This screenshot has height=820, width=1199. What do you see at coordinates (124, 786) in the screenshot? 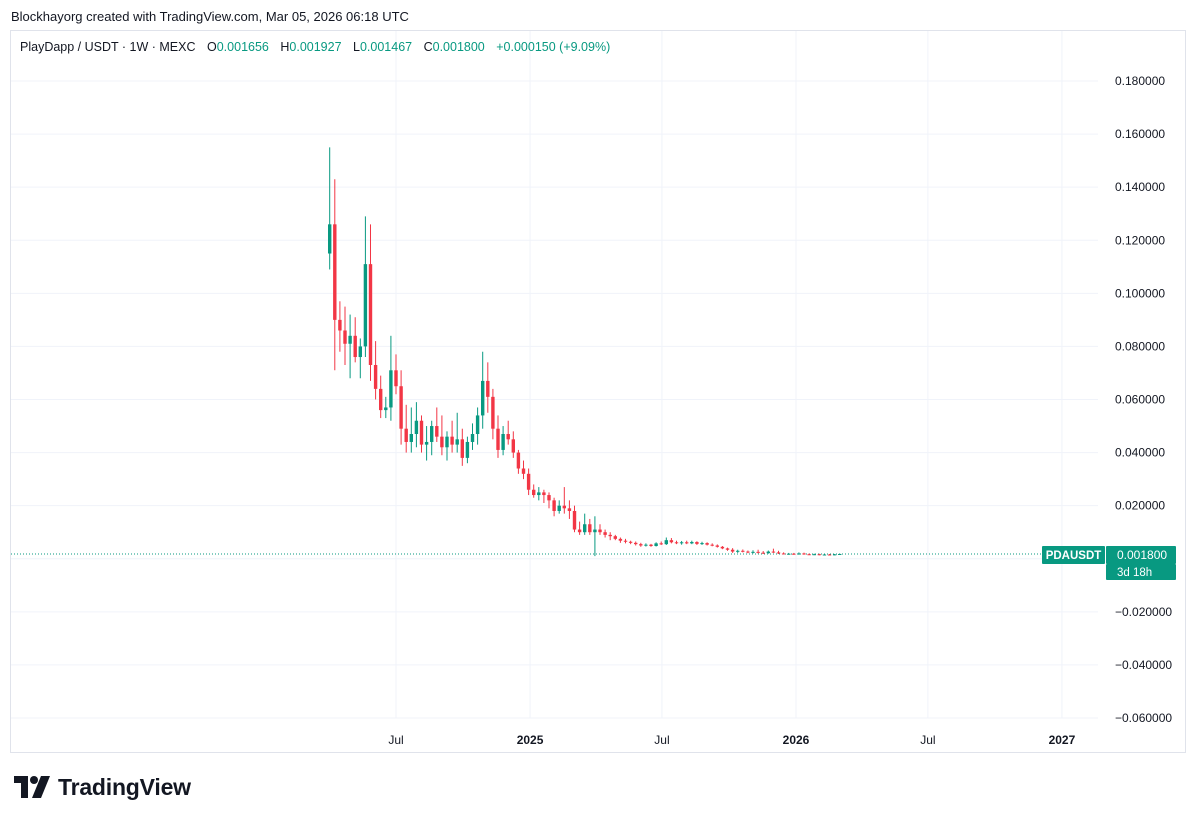
I see `tradingview-logo-text: TradingView` at bounding box center [124, 786].